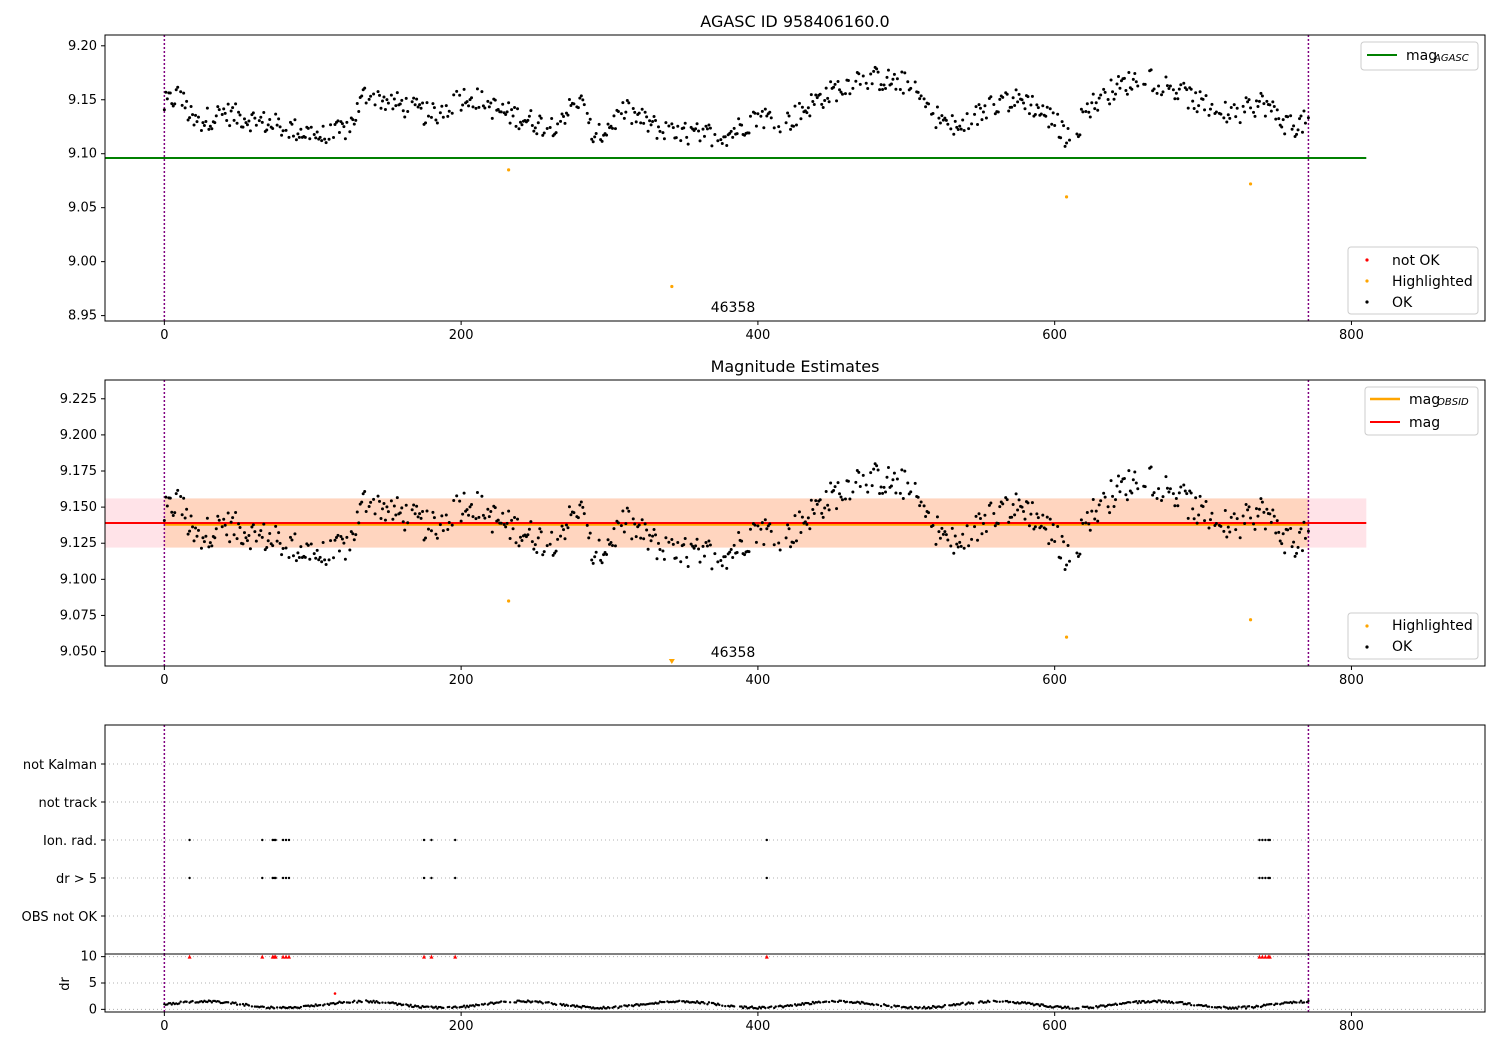 The width and height of the screenshot is (1500, 1050). What do you see at coordinates (1262, 840) in the screenshot?
I see `flag-point` at bounding box center [1262, 840].